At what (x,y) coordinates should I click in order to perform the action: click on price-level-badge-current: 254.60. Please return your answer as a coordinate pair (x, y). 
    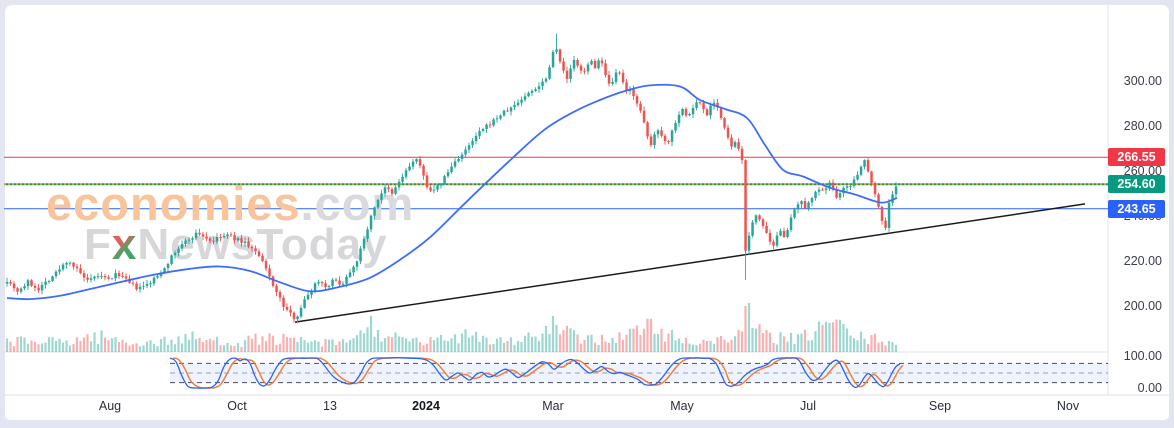
    Looking at the image, I should click on (1136, 184).